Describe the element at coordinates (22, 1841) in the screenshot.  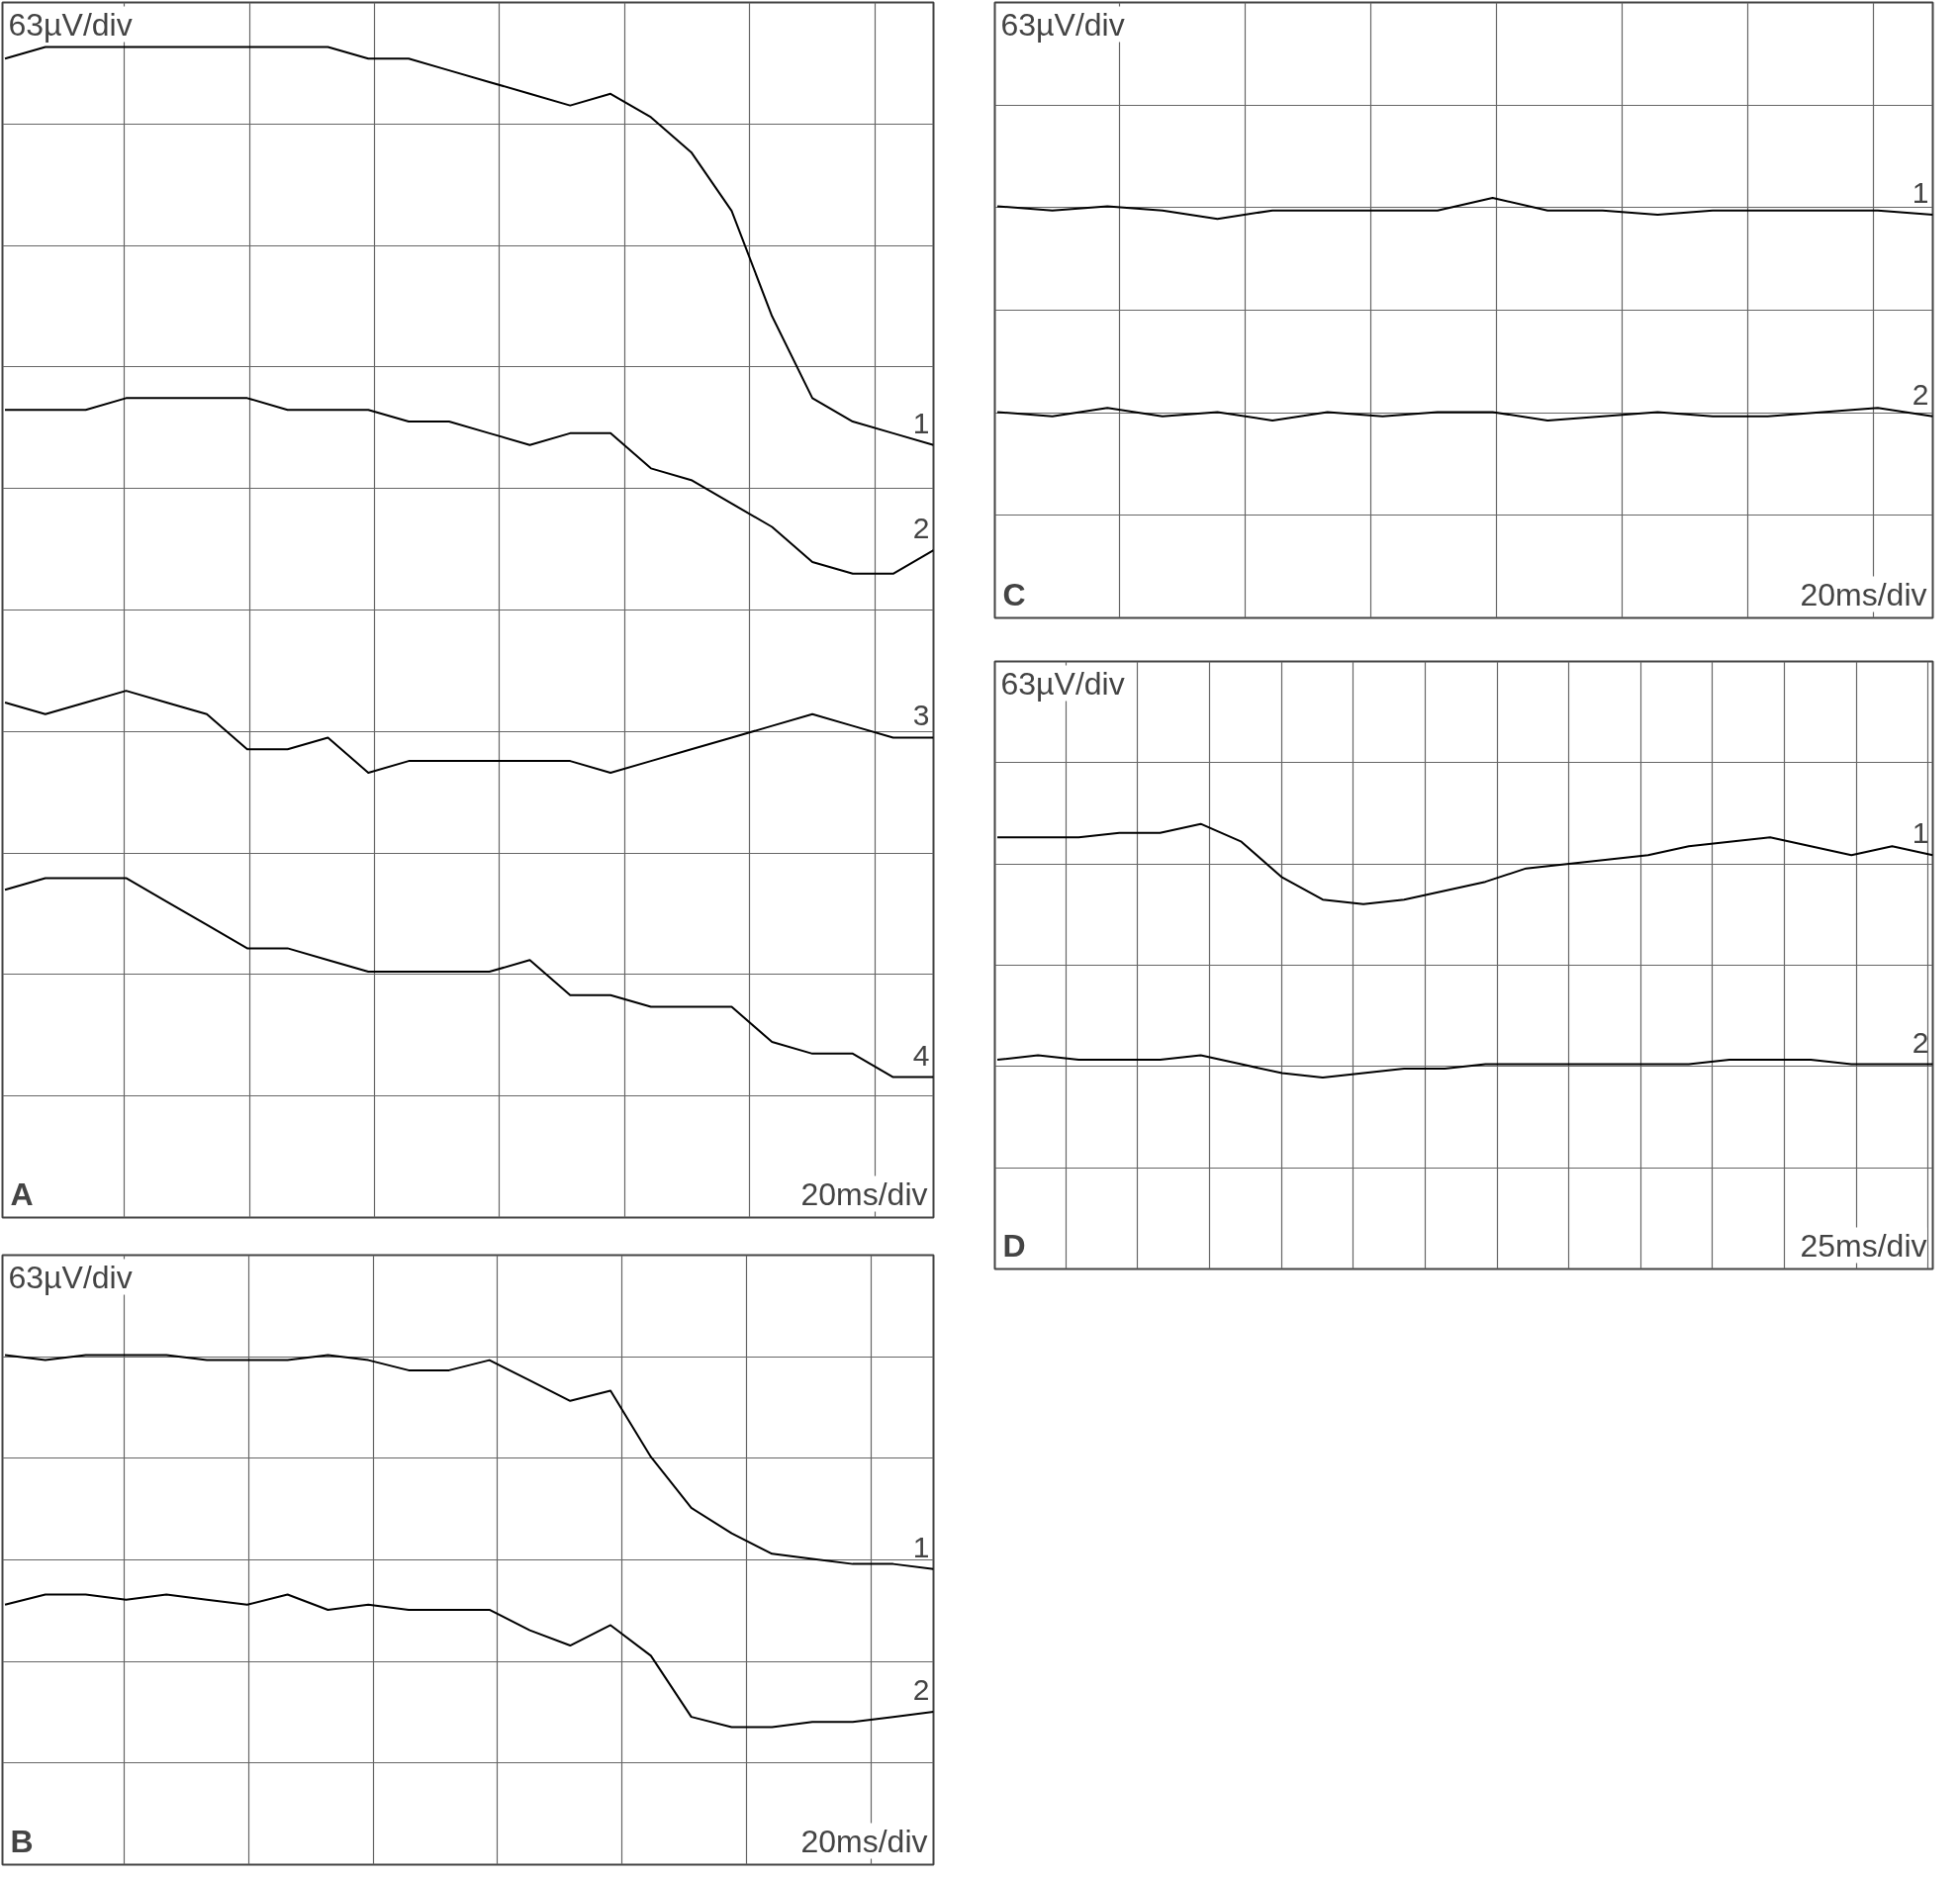
I see `text: B` at that location.